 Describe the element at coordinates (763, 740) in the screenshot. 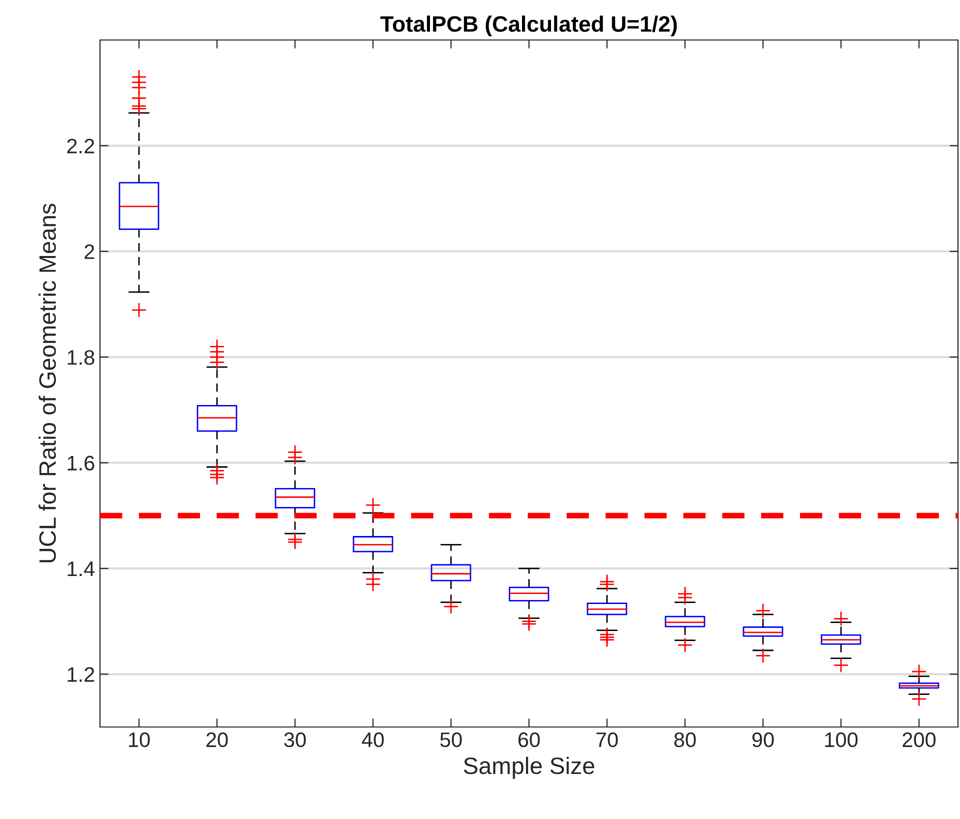

I see `x-tick-label: 90` at that location.